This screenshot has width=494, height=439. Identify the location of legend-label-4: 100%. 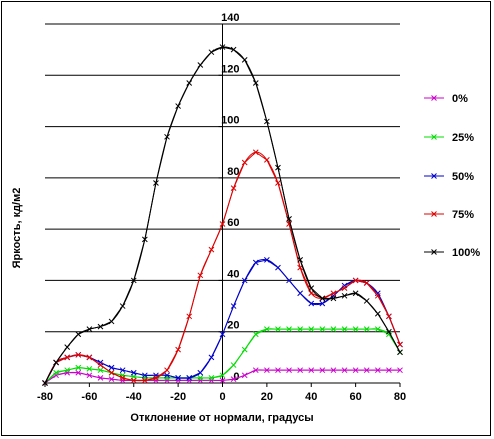
(466, 253).